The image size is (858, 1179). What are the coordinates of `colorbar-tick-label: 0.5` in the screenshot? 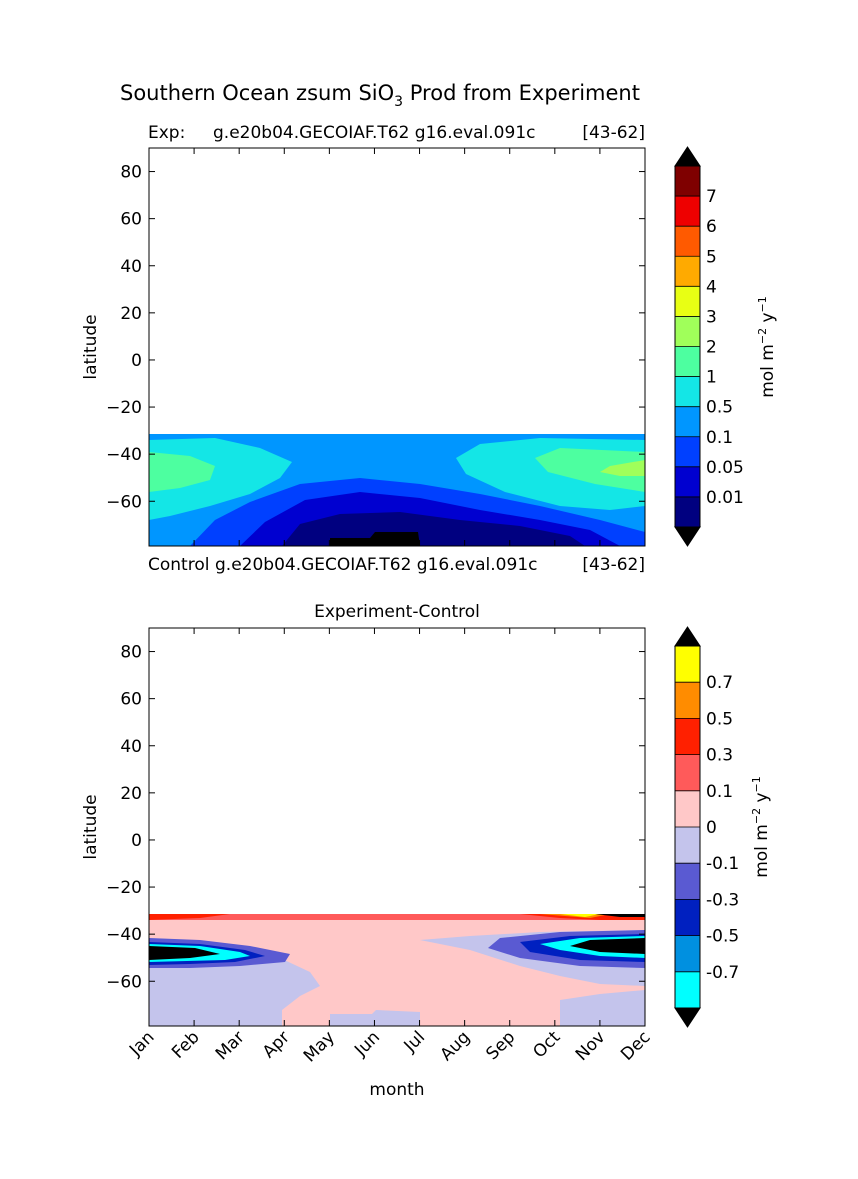 It's located at (719, 408).